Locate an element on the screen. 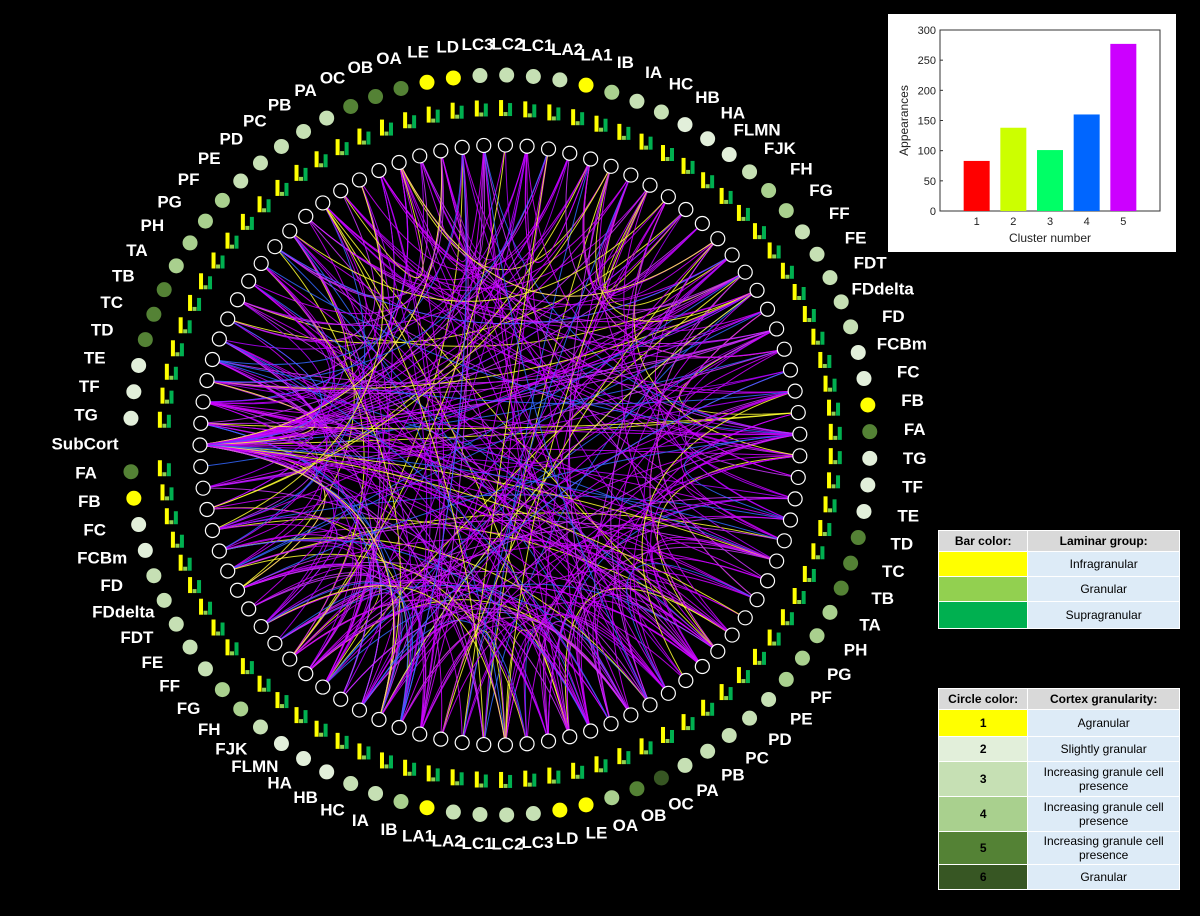  node-label: LC1 is located at coordinates (477, 843).